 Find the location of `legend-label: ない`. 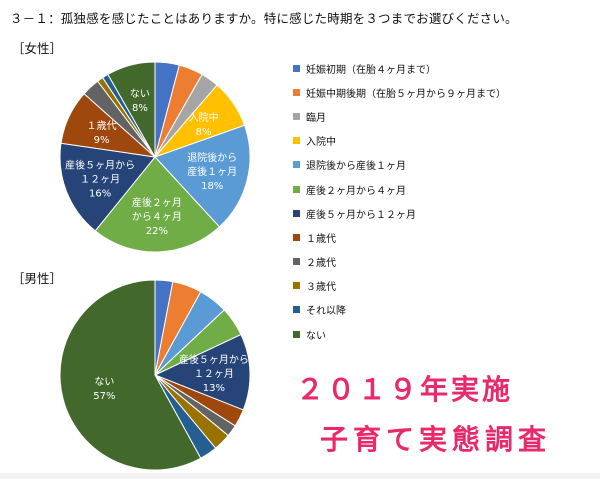

legend-label: ない is located at coordinates (316, 336).